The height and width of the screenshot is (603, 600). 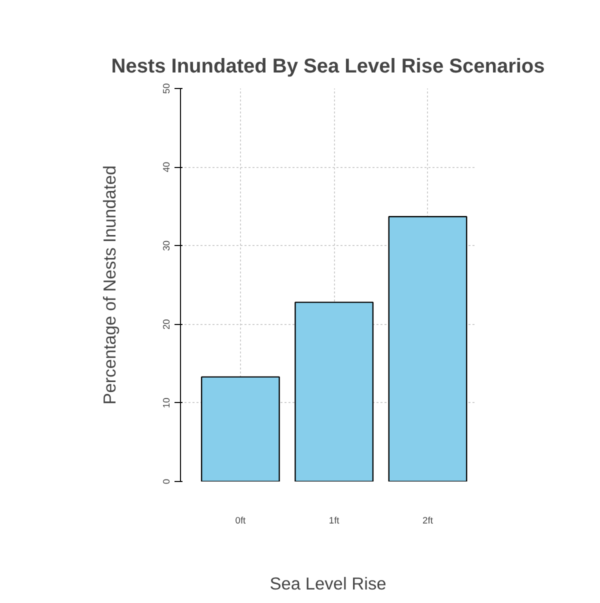 What do you see at coordinates (110, 285) in the screenshot?
I see `y-axis-title: Percentage of Nests Inundated` at bounding box center [110, 285].